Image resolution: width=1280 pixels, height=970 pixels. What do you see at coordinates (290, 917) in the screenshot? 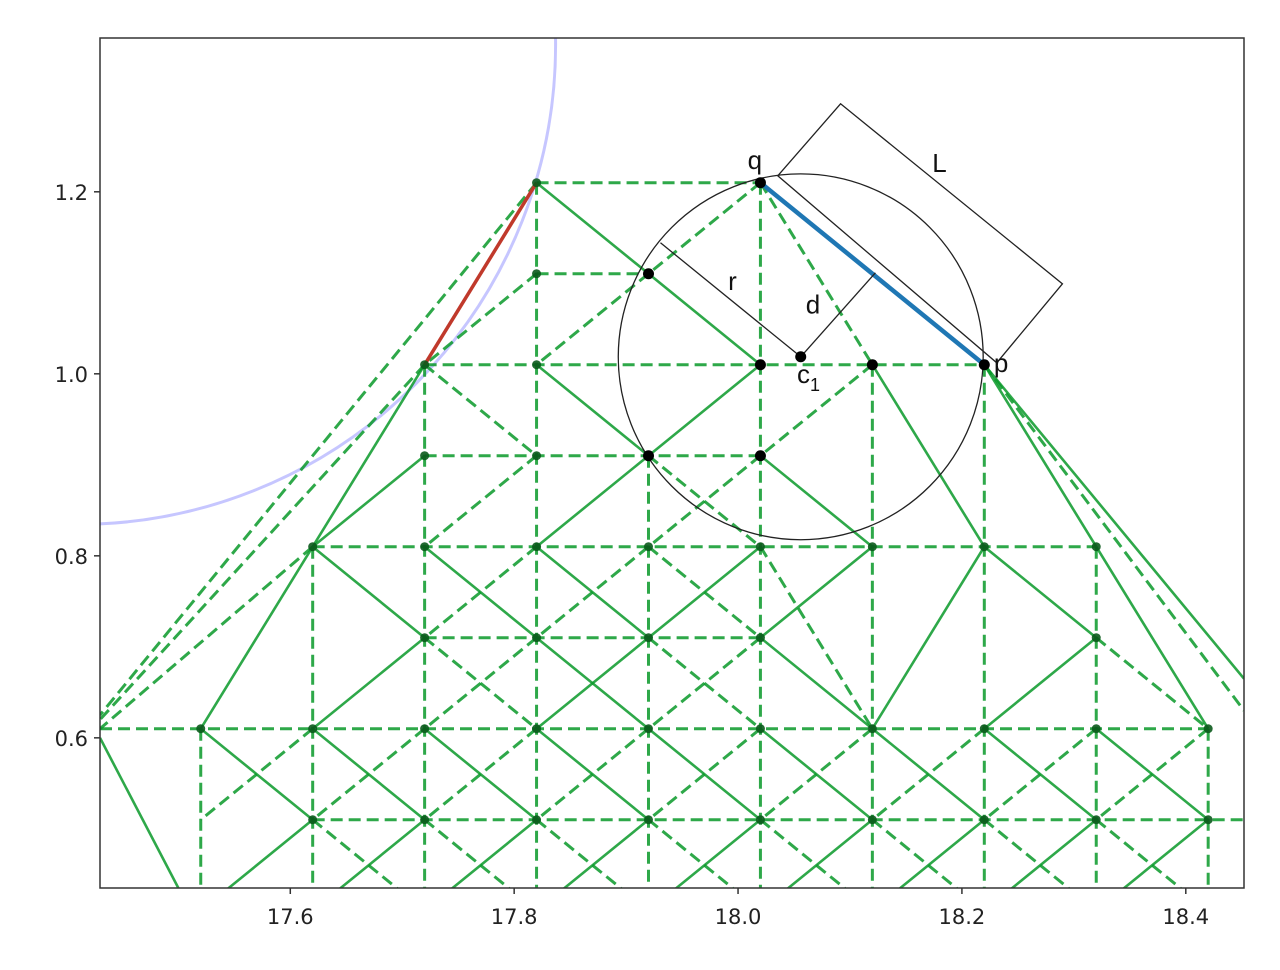
I see `x-tick-label: 17.6` at bounding box center [290, 917].